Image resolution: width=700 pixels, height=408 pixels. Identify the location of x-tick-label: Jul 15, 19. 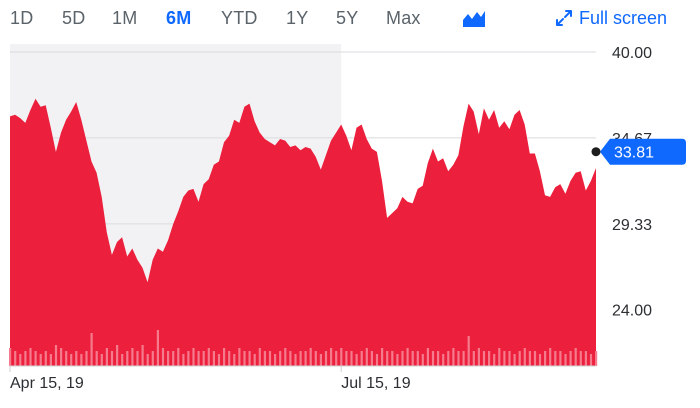
(375, 383).